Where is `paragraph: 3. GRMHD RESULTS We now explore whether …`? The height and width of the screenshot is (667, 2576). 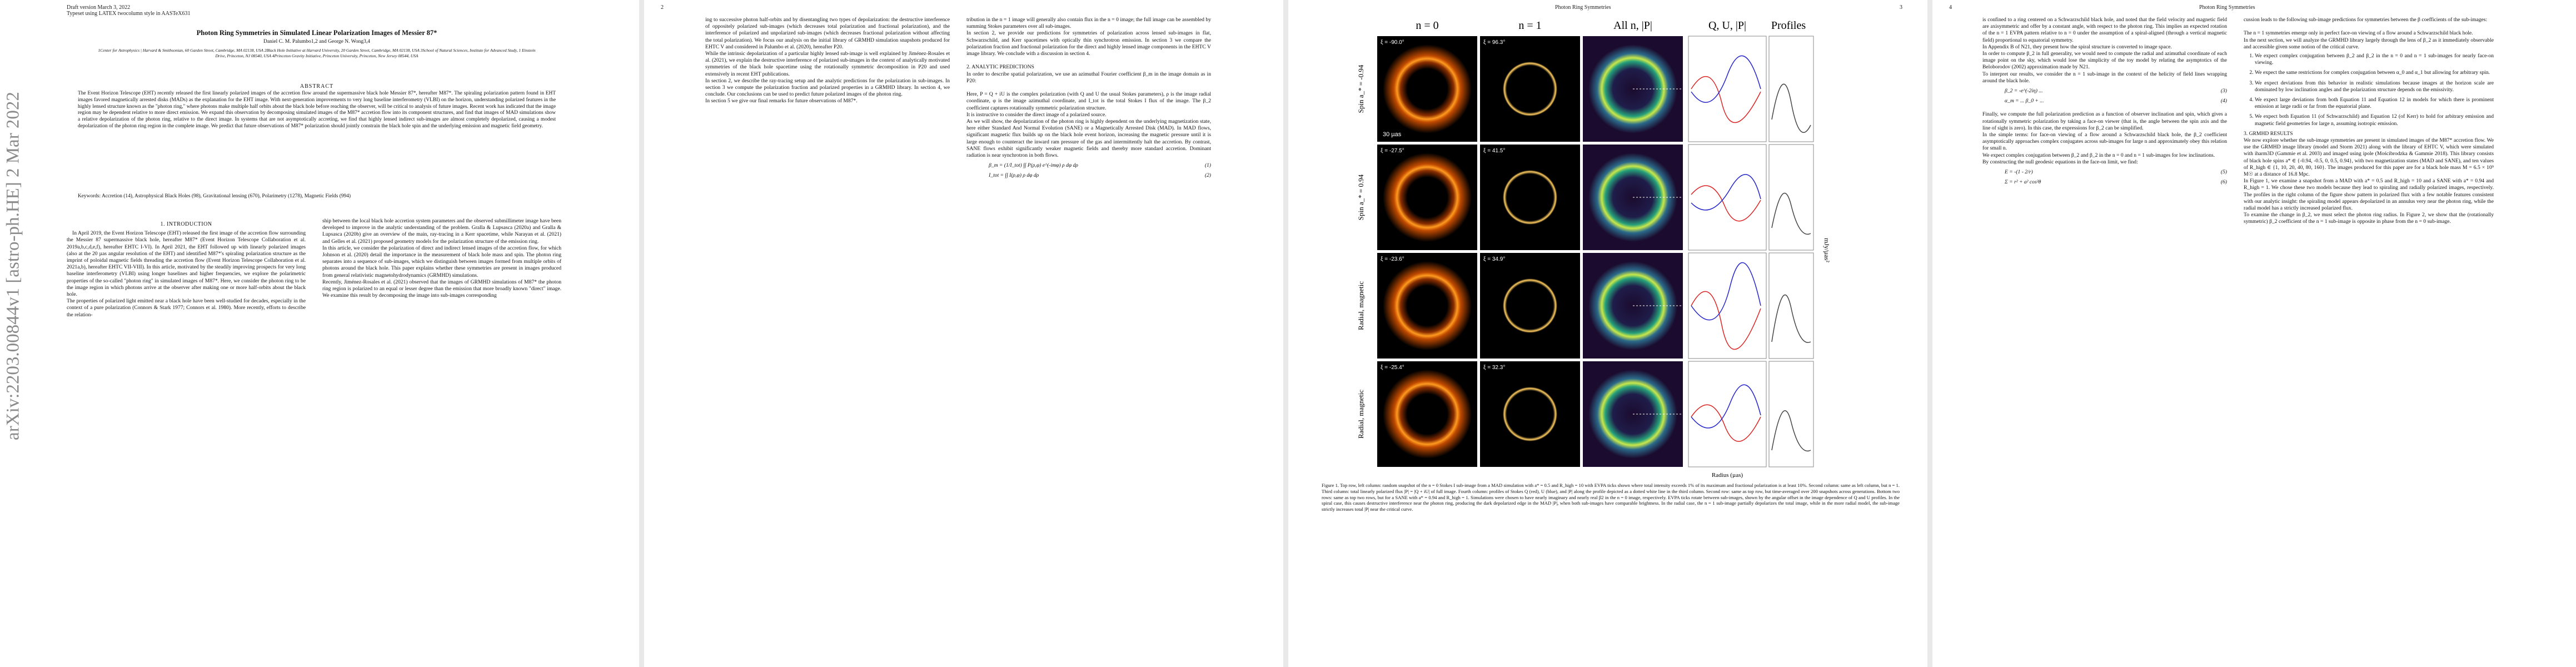
paragraph: 3. GRMHD RESULTS We now explore whether … is located at coordinates (2369, 177).